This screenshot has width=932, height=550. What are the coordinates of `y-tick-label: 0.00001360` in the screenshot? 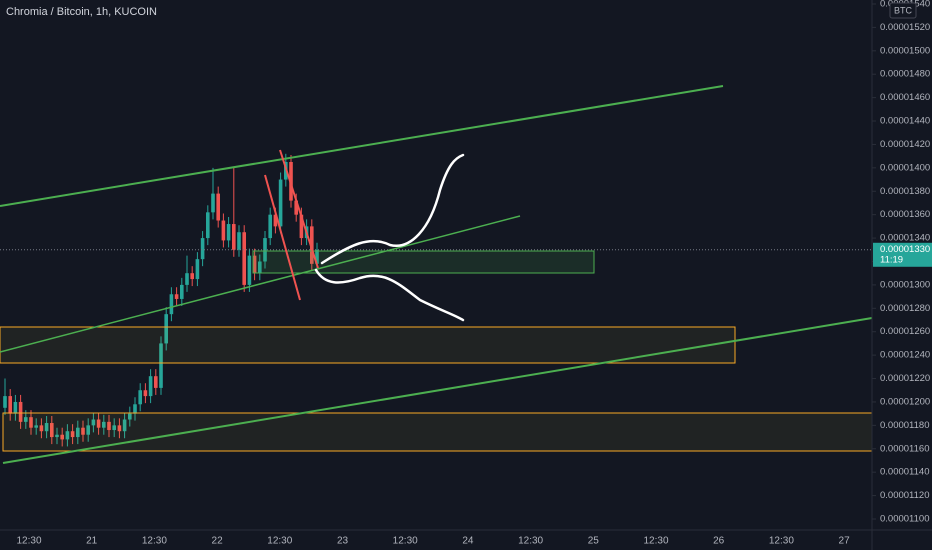 It's located at (905, 214).